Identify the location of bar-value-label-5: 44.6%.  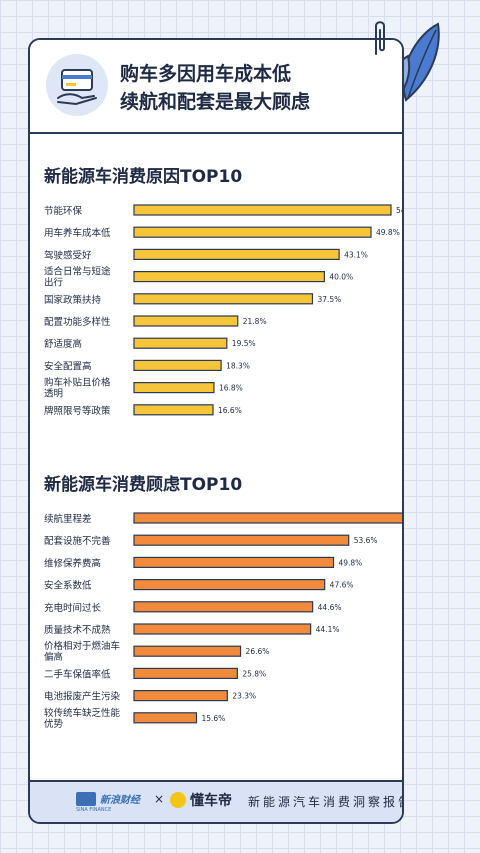
(330, 607).